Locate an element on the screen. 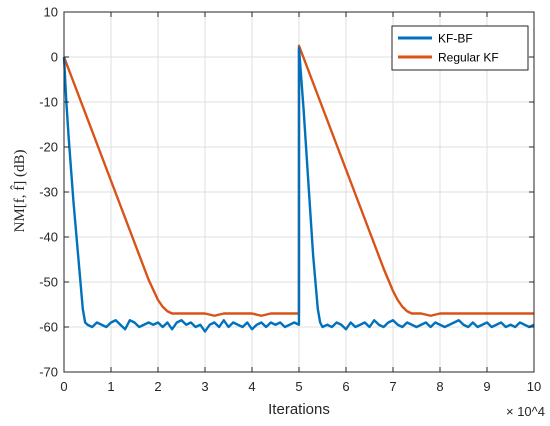  y-tick-label: -20 is located at coordinates (48, 147).